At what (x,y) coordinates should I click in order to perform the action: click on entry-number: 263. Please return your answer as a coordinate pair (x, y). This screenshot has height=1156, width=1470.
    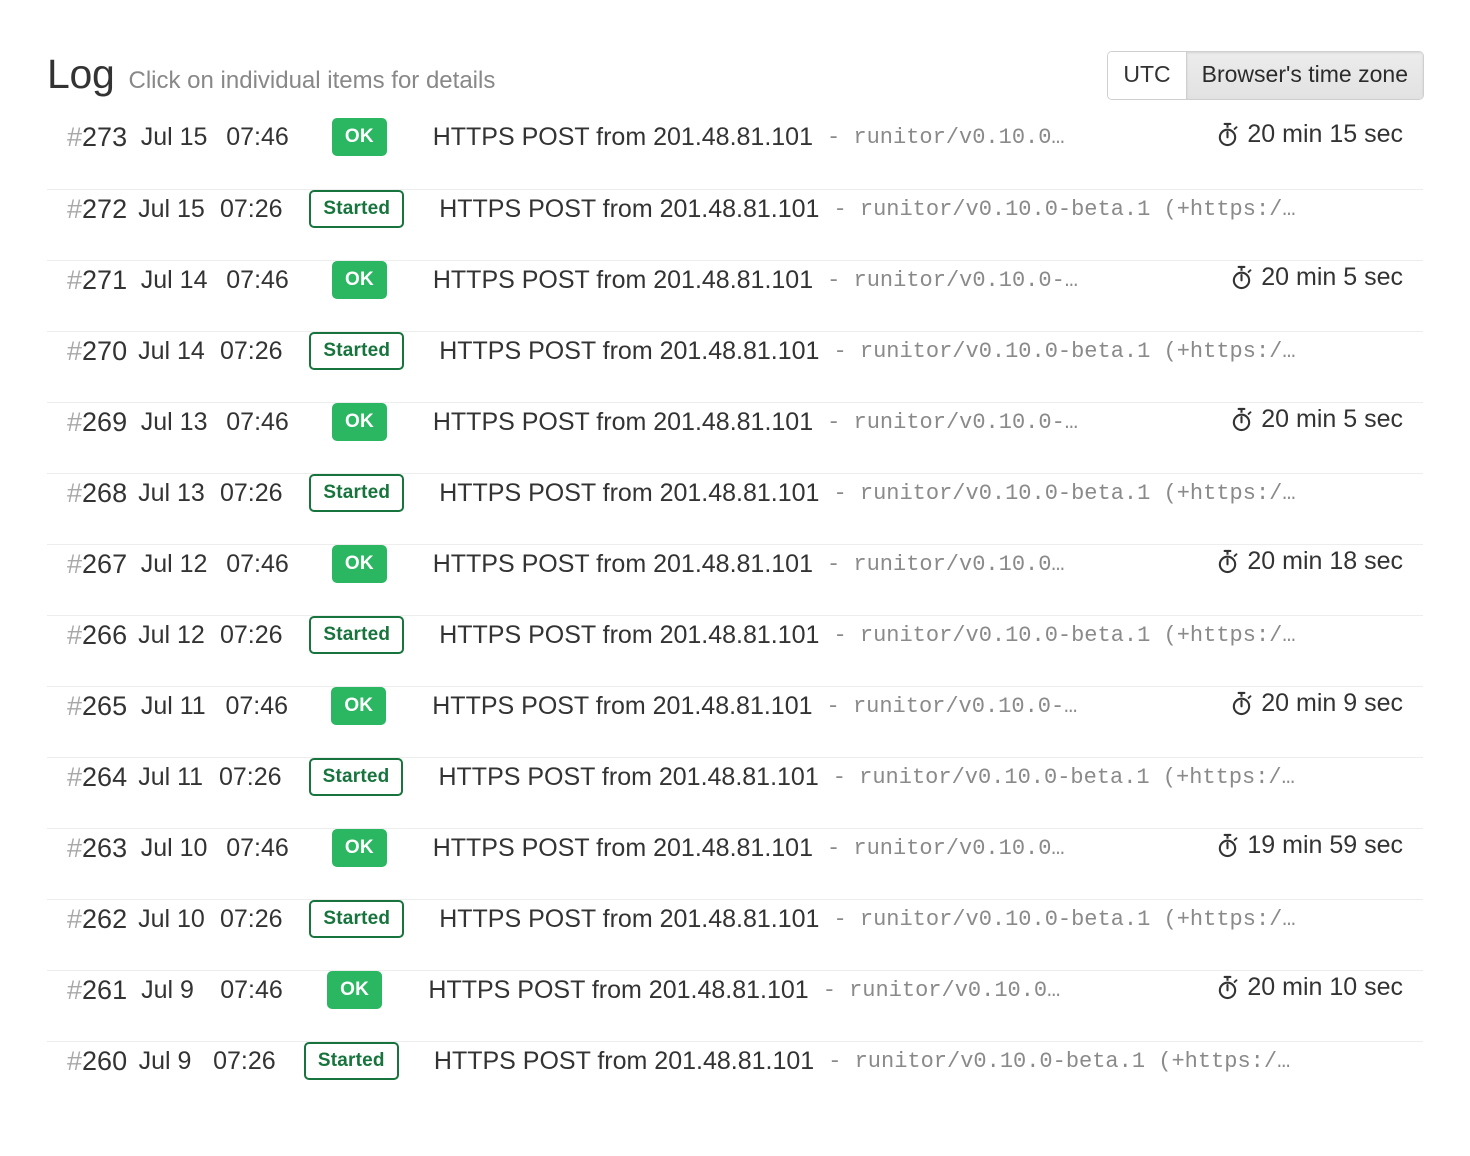
    Looking at the image, I should click on (105, 847).